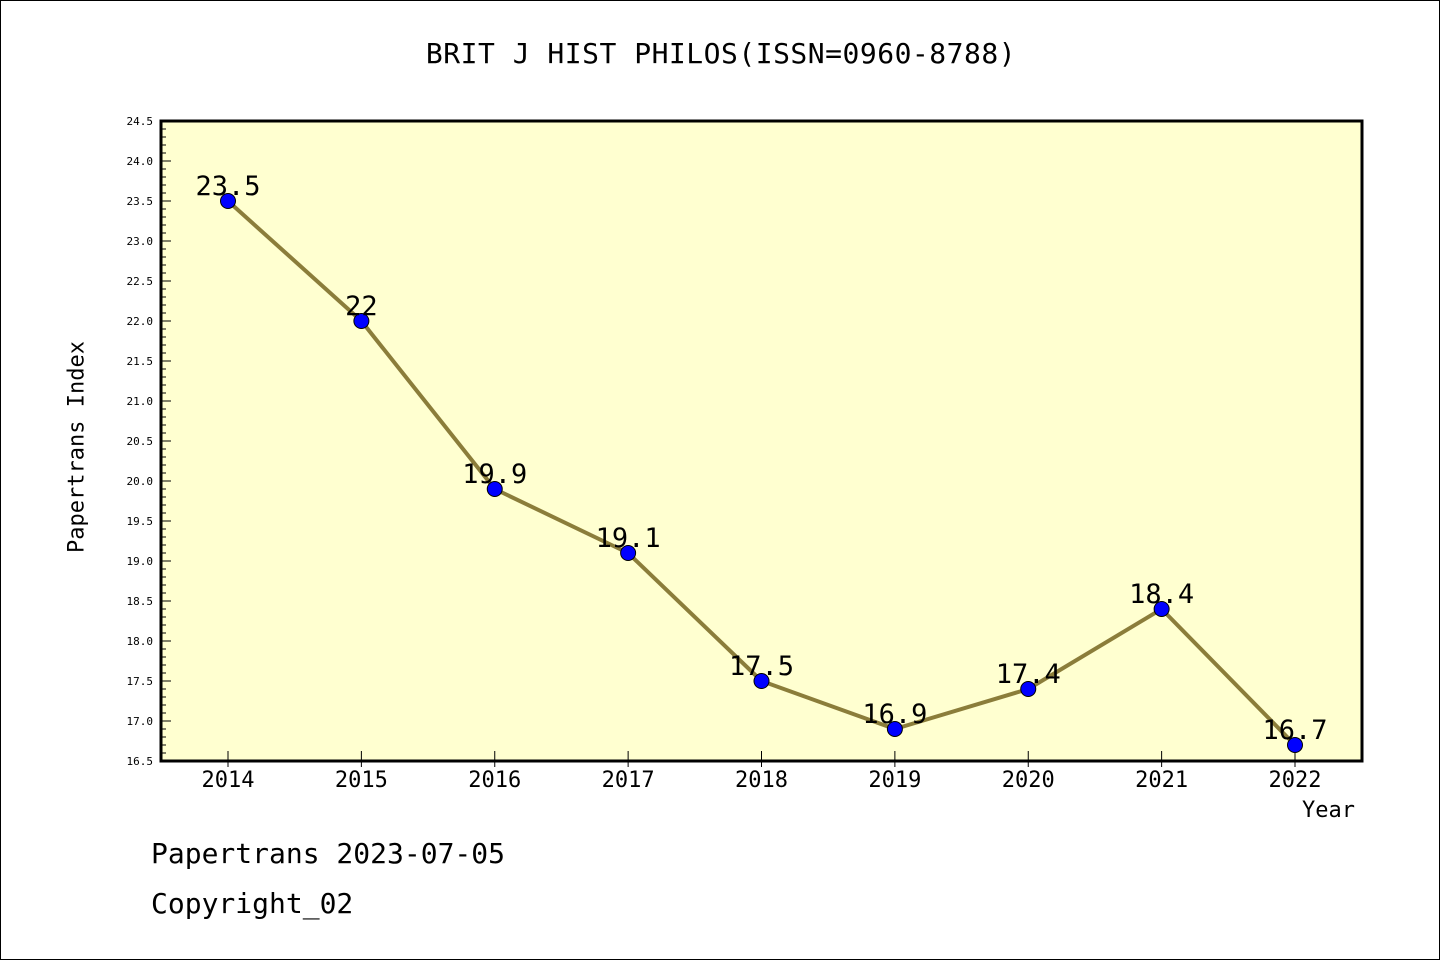 The width and height of the screenshot is (1440, 960). Describe the element at coordinates (140, 721) in the screenshot. I see `y-tick-label: 17.0` at that location.